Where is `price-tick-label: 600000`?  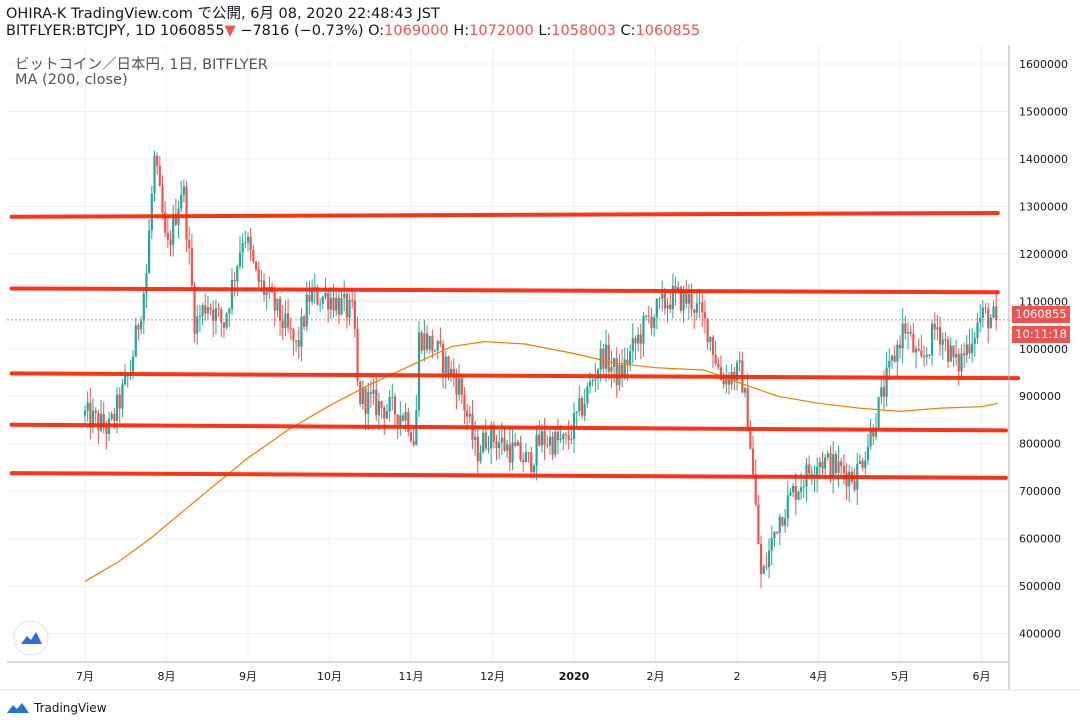
price-tick-label: 600000 is located at coordinates (1040, 539).